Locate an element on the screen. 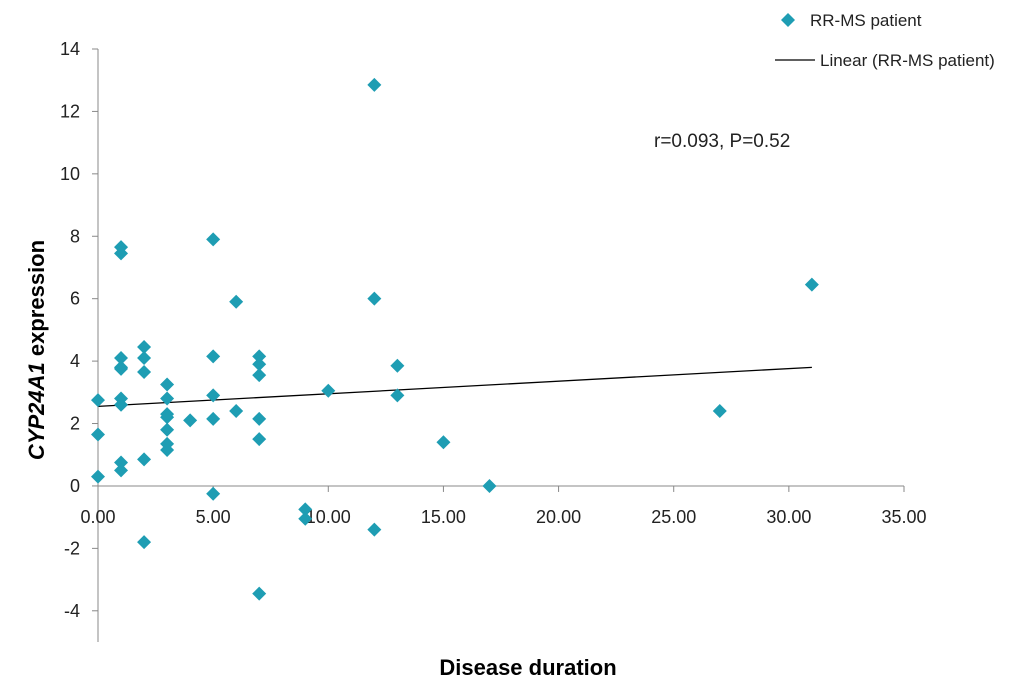  x-tick-label: 5.00 is located at coordinates (213, 517).